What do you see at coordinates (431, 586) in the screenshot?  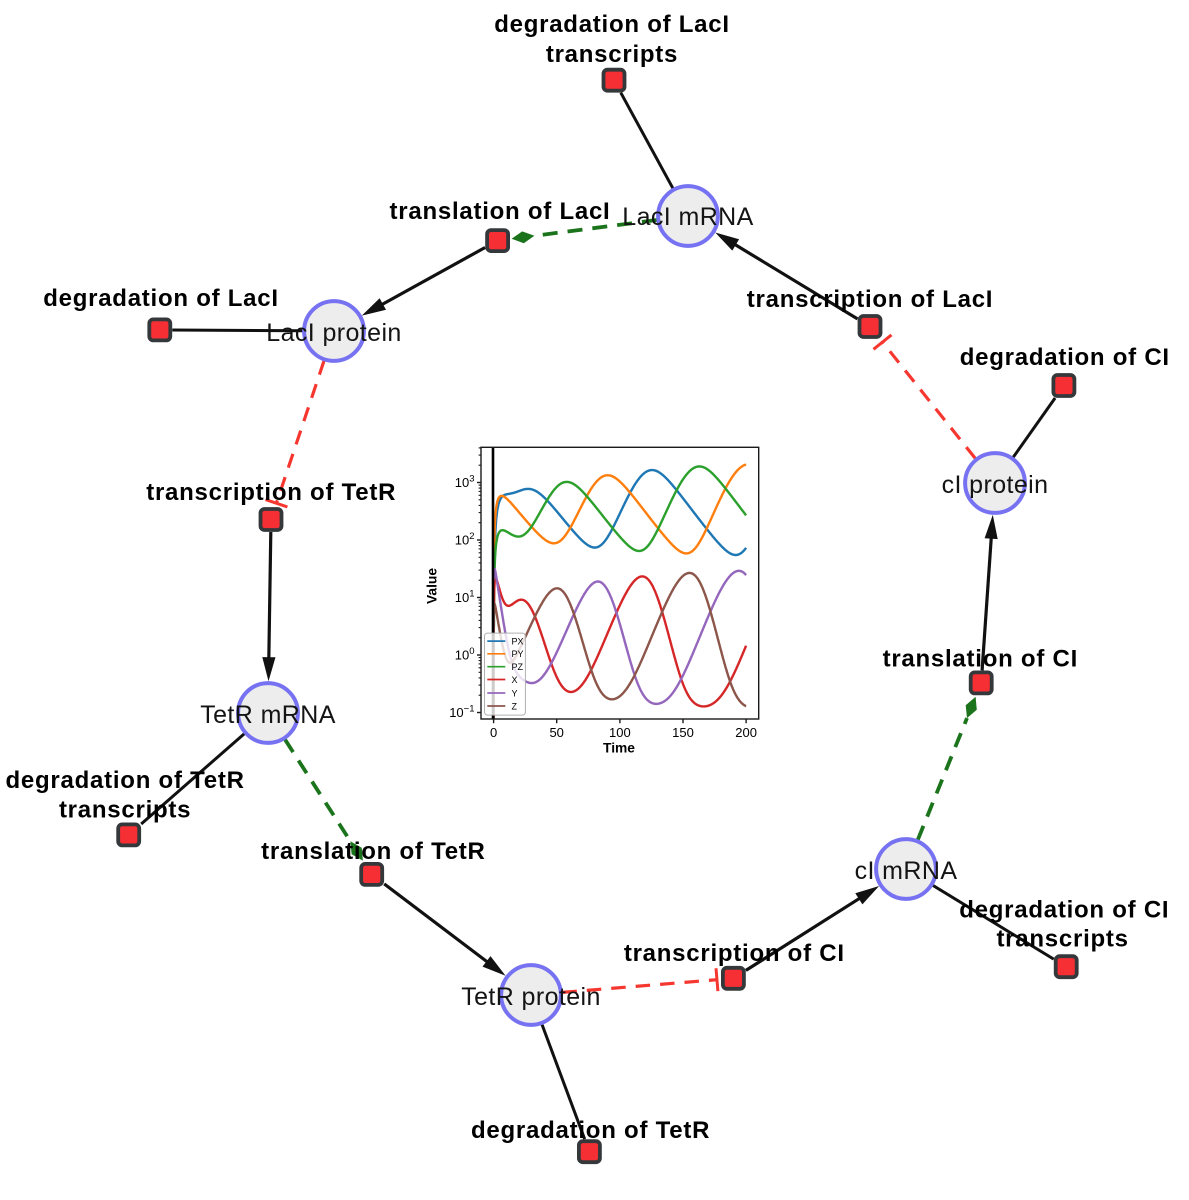 I see `svg-text: Value` at bounding box center [431, 586].